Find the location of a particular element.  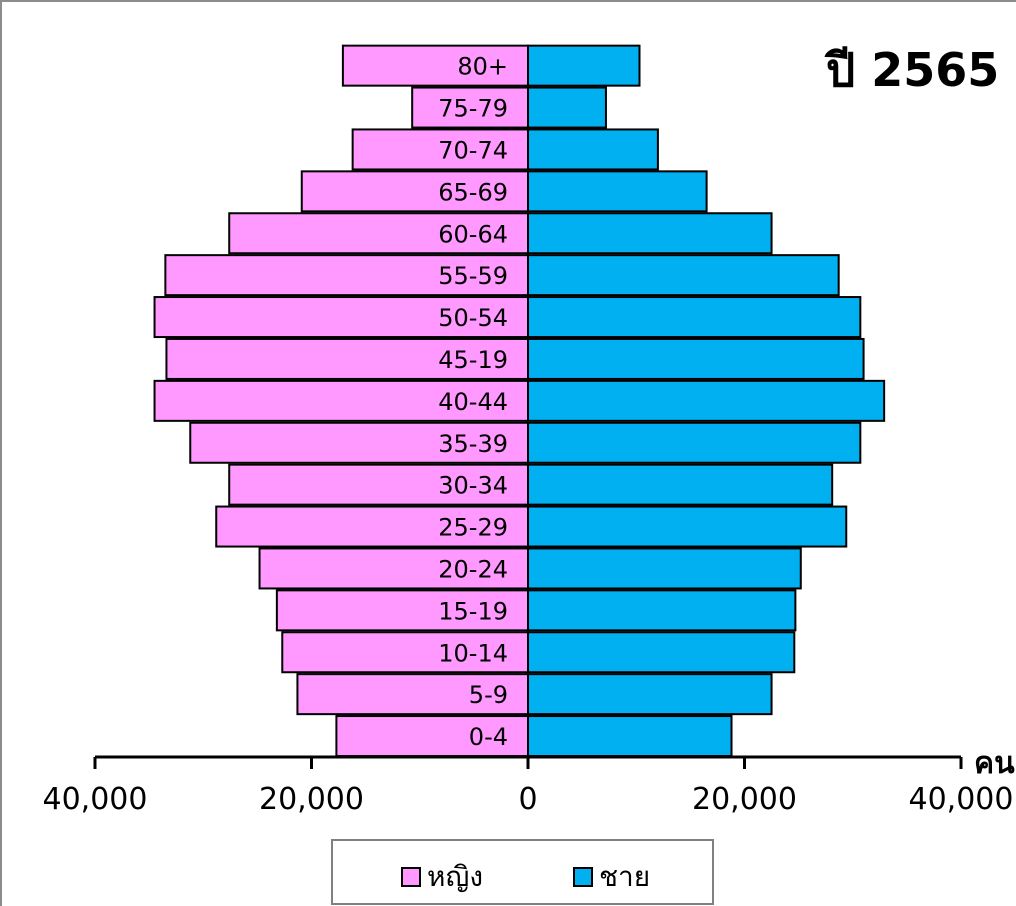

age-group-label: 10-14 is located at coordinates (473, 653).